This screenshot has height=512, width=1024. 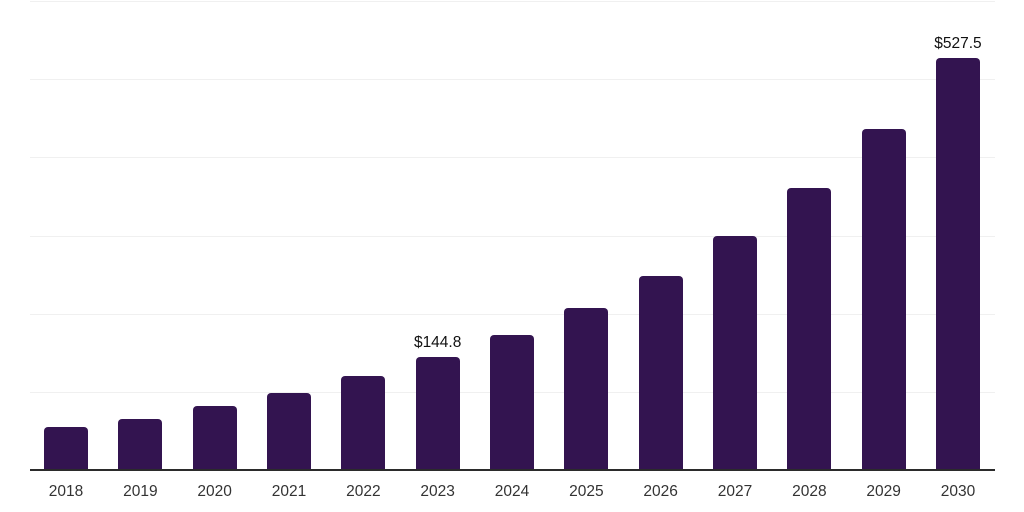 I want to click on bar-2023, so click(x=437, y=413).